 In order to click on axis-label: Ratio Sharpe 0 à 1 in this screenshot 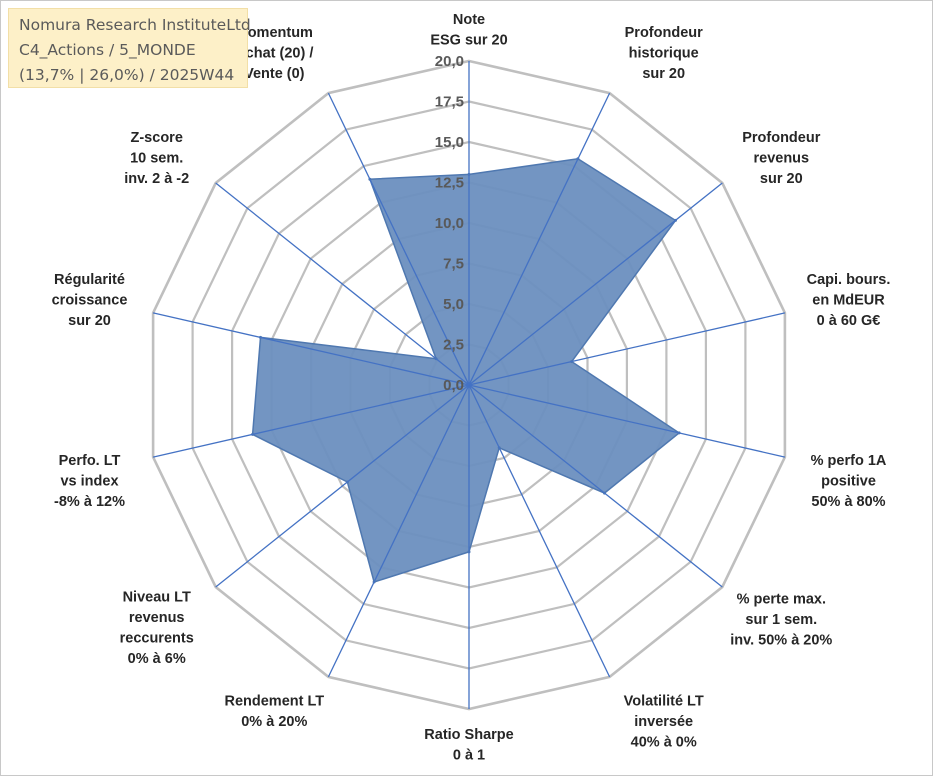, I will do `click(468, 745)`.